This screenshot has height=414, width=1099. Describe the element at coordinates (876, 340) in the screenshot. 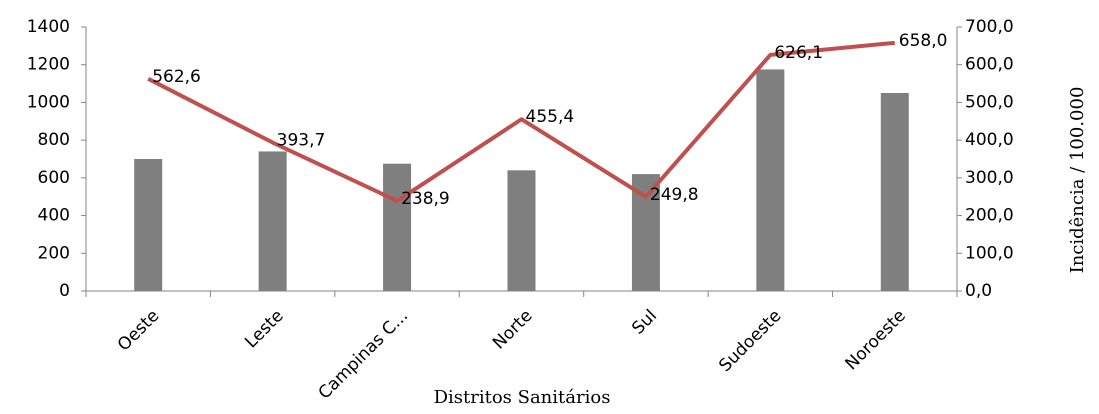

I see `x-tick-label: Noroeste` at that location.